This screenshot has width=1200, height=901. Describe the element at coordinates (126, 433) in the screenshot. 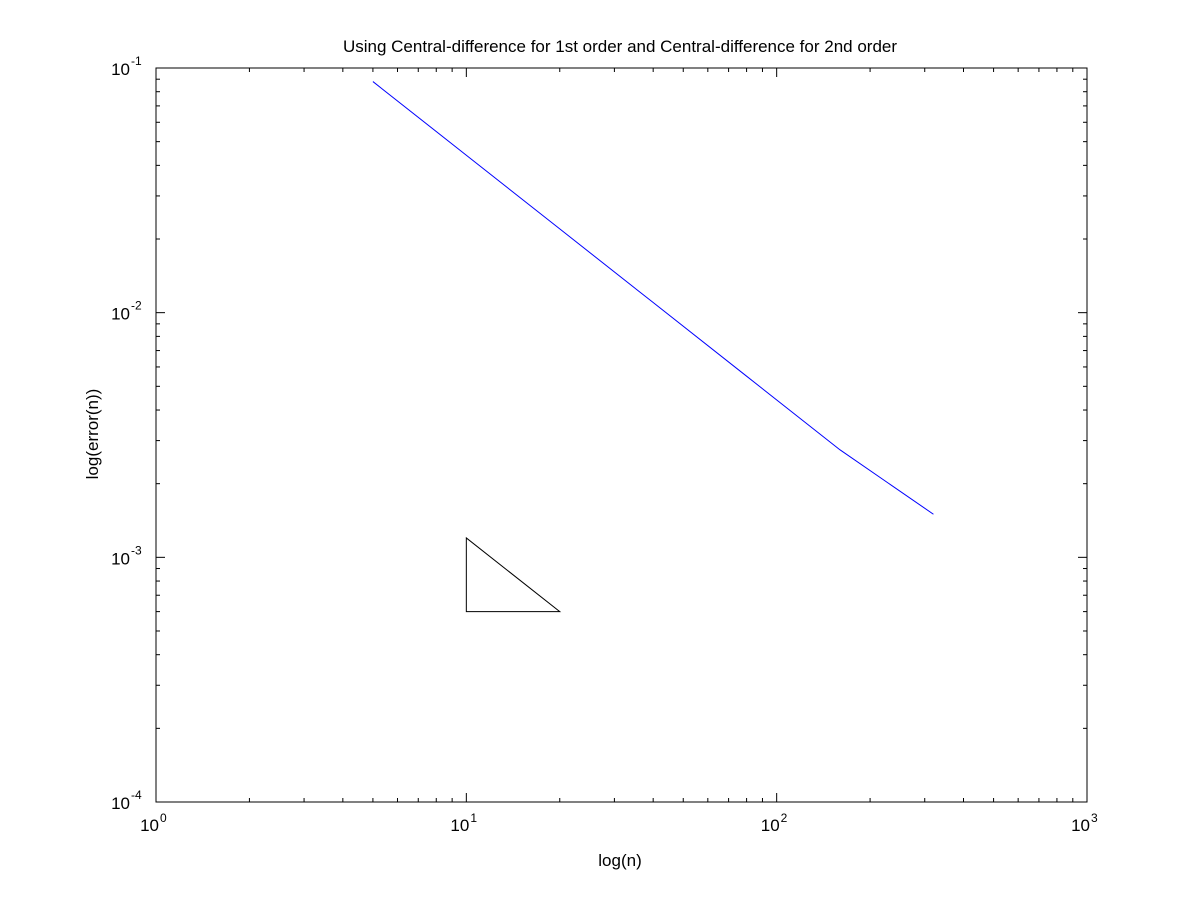

I see `y-tick-labels: 10-410-310-210-1` at that location.